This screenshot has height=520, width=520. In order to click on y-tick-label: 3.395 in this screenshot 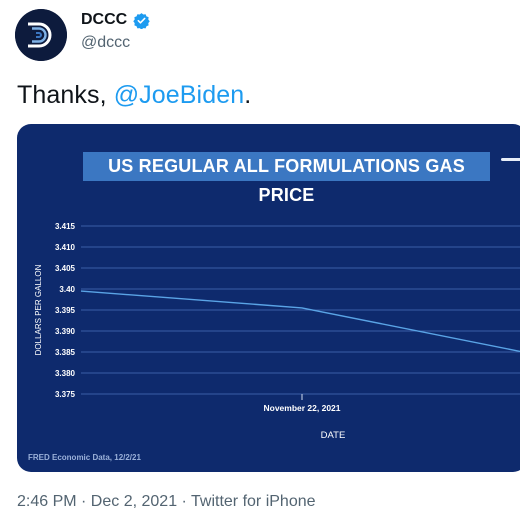, I will do `click(65, 310)`.